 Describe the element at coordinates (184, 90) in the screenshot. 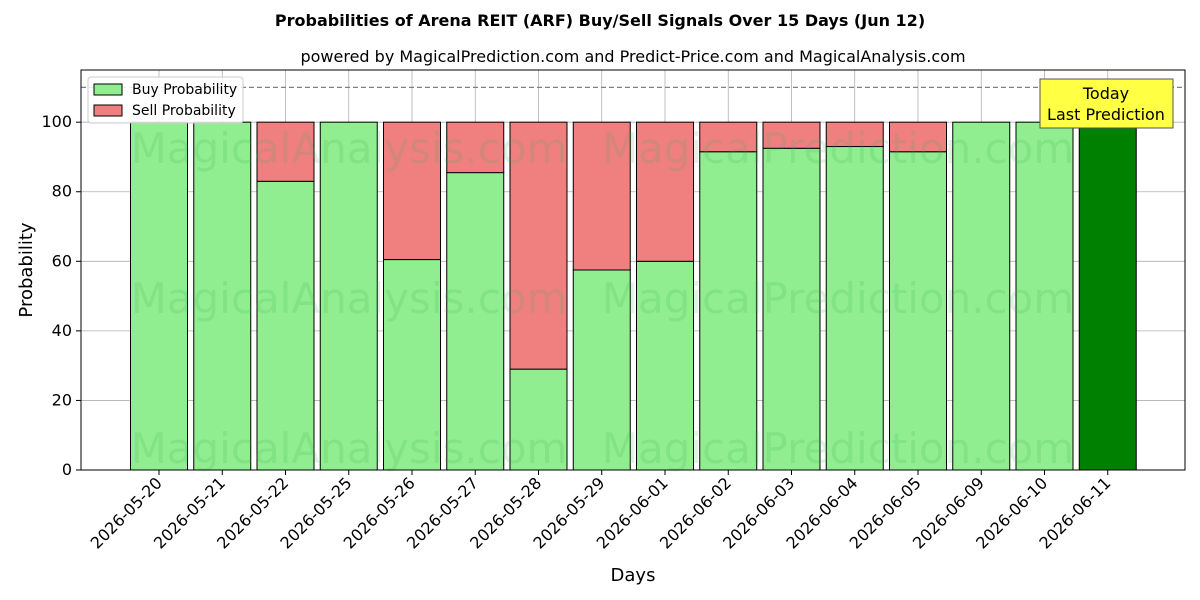

I see `legend-label: Buy Probability` at that location.